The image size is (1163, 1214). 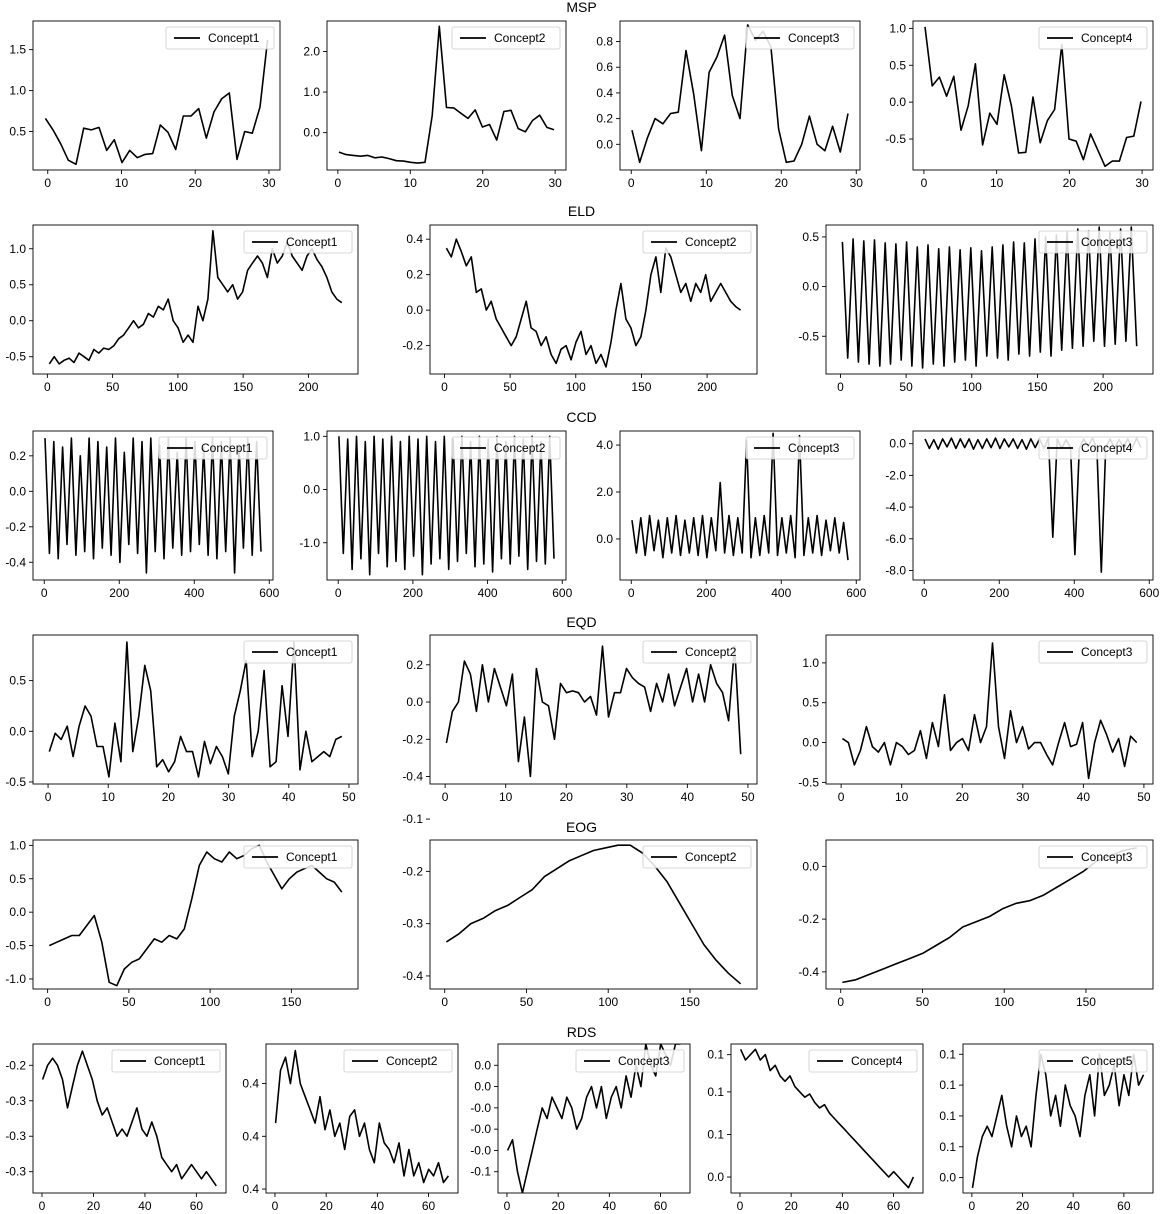 I want to click on subplot-eld-5: 0 50 100 150 200 -0.5 0.0 0.5 1.0 Concept1, so click(x=182, y=309).